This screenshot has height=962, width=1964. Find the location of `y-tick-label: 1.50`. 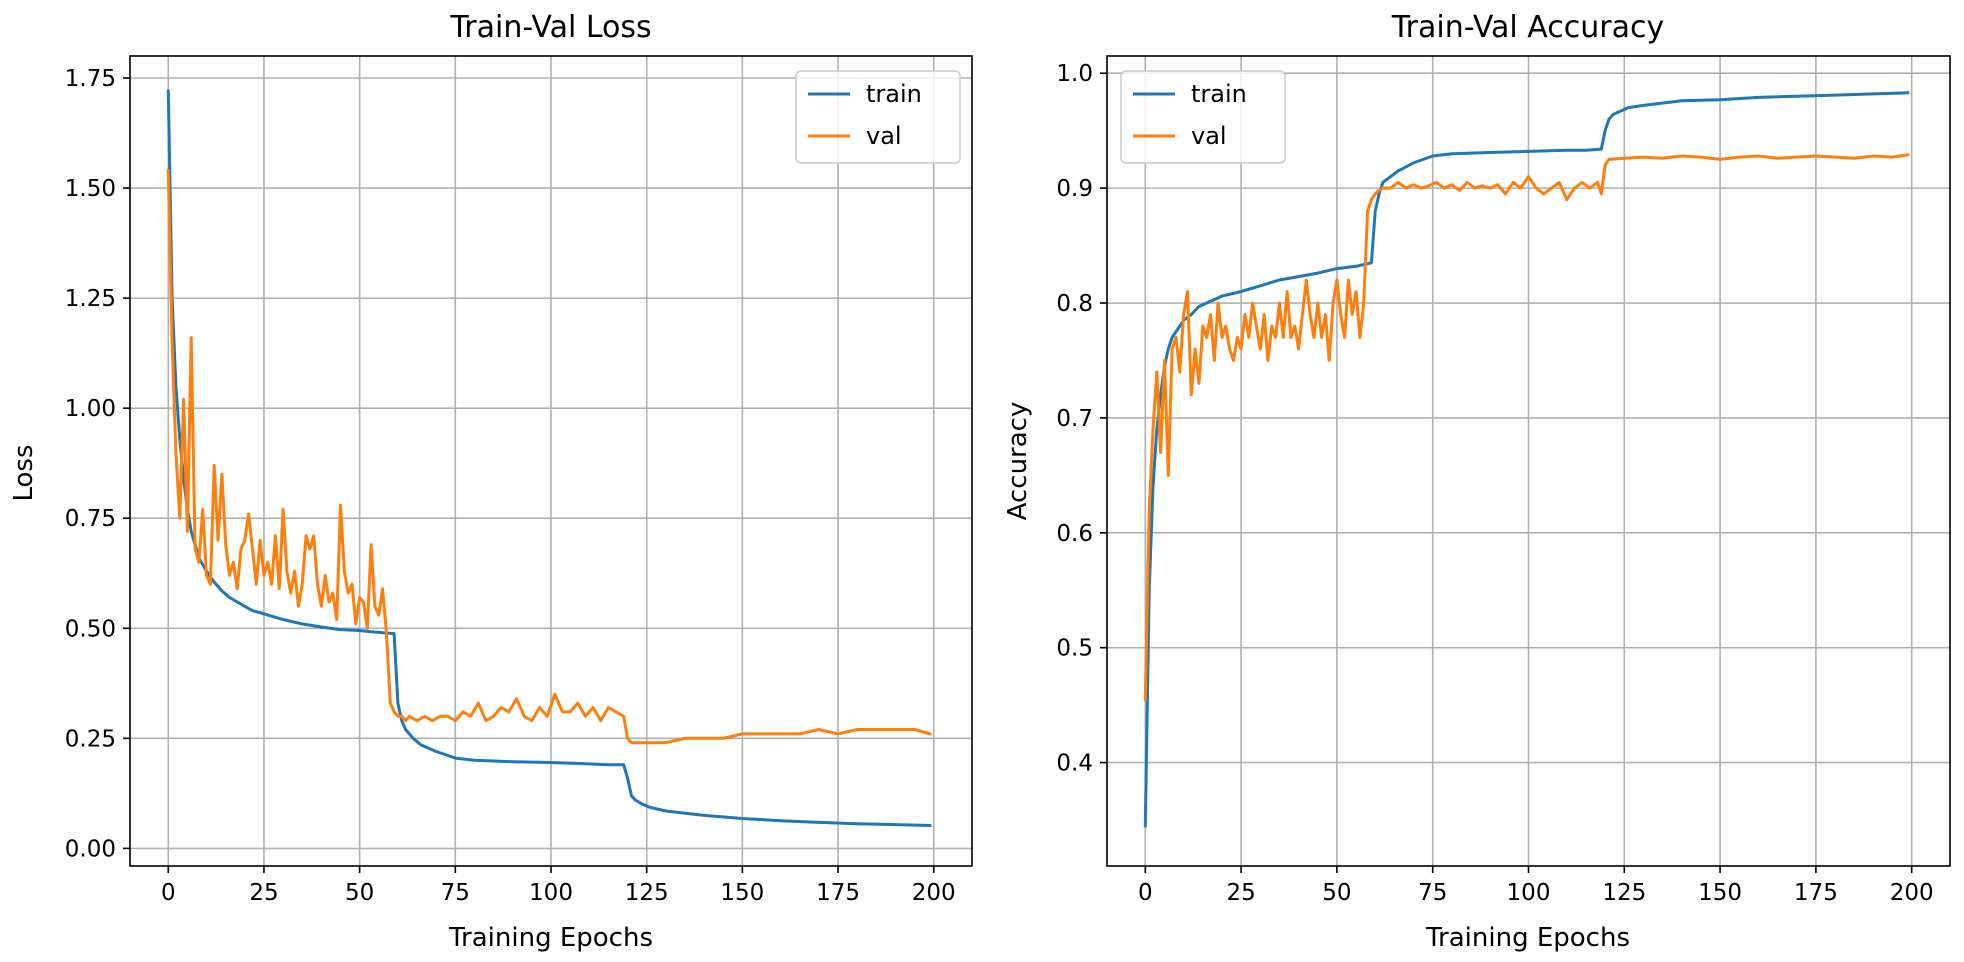

y-tick-label: 1.50 is located at coordinates (90, 189).